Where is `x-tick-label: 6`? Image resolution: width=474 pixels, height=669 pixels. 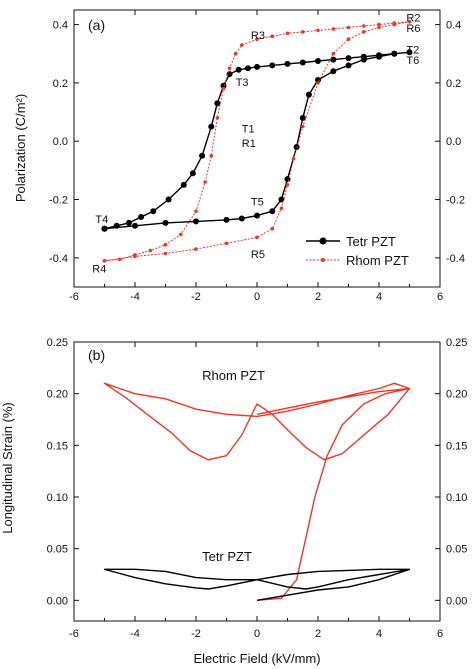 x-tick-label: 6 is located at coordinates (440, 297).